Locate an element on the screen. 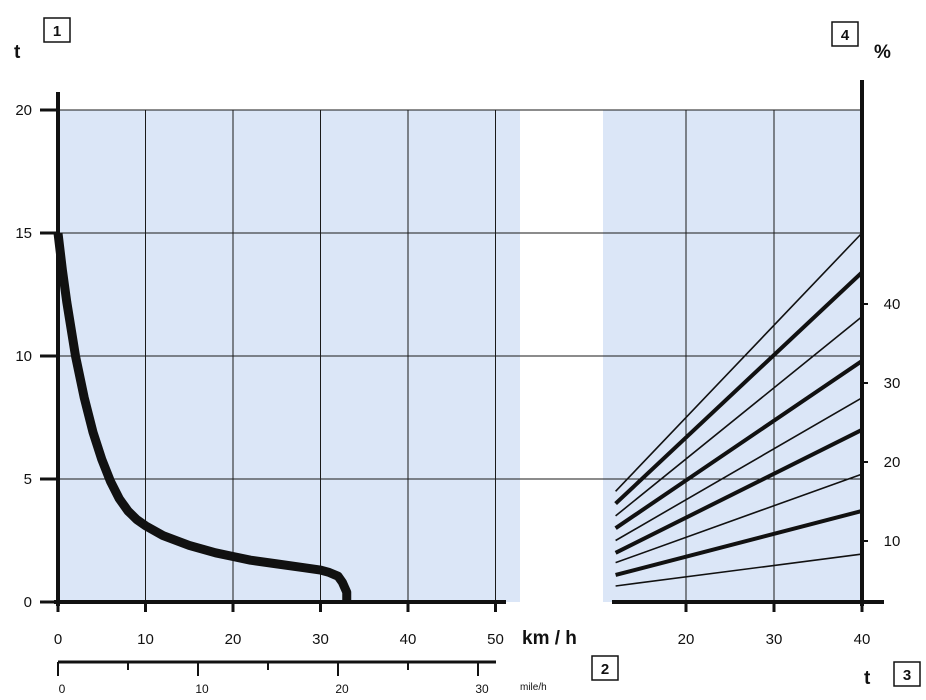  pct-tick-label: 40 is located at coordinates (892, 304).